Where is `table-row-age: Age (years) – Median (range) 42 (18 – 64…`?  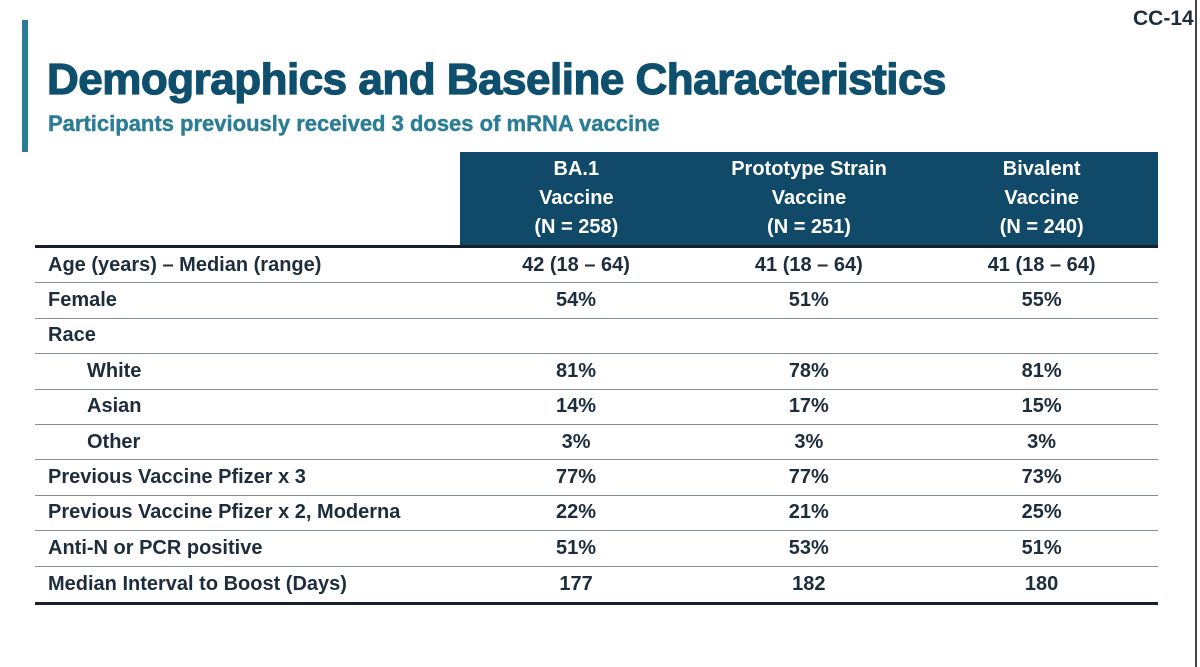 table-row-age: Age (years) – Median (range) 42 (18 – 64… is located at coordinates (596, 266).